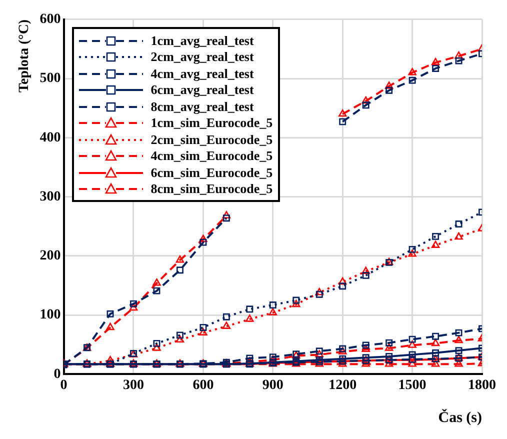  Describe the element at coordinates (133, 386) in the screenshot. I see `x-tick-label: 300` at that location.